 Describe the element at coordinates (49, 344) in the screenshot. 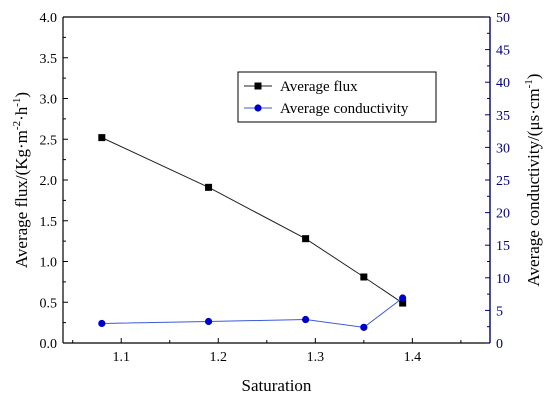

I see `left-tick-label: 0.0` at that location.